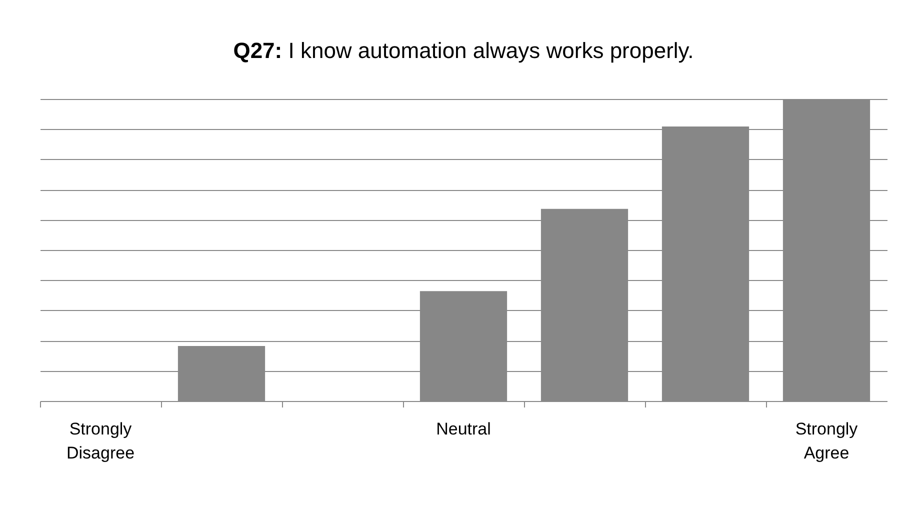 The image size is (906, 515). I want to click on x-tick-label: Strongly Disagree, so click(100, 441).